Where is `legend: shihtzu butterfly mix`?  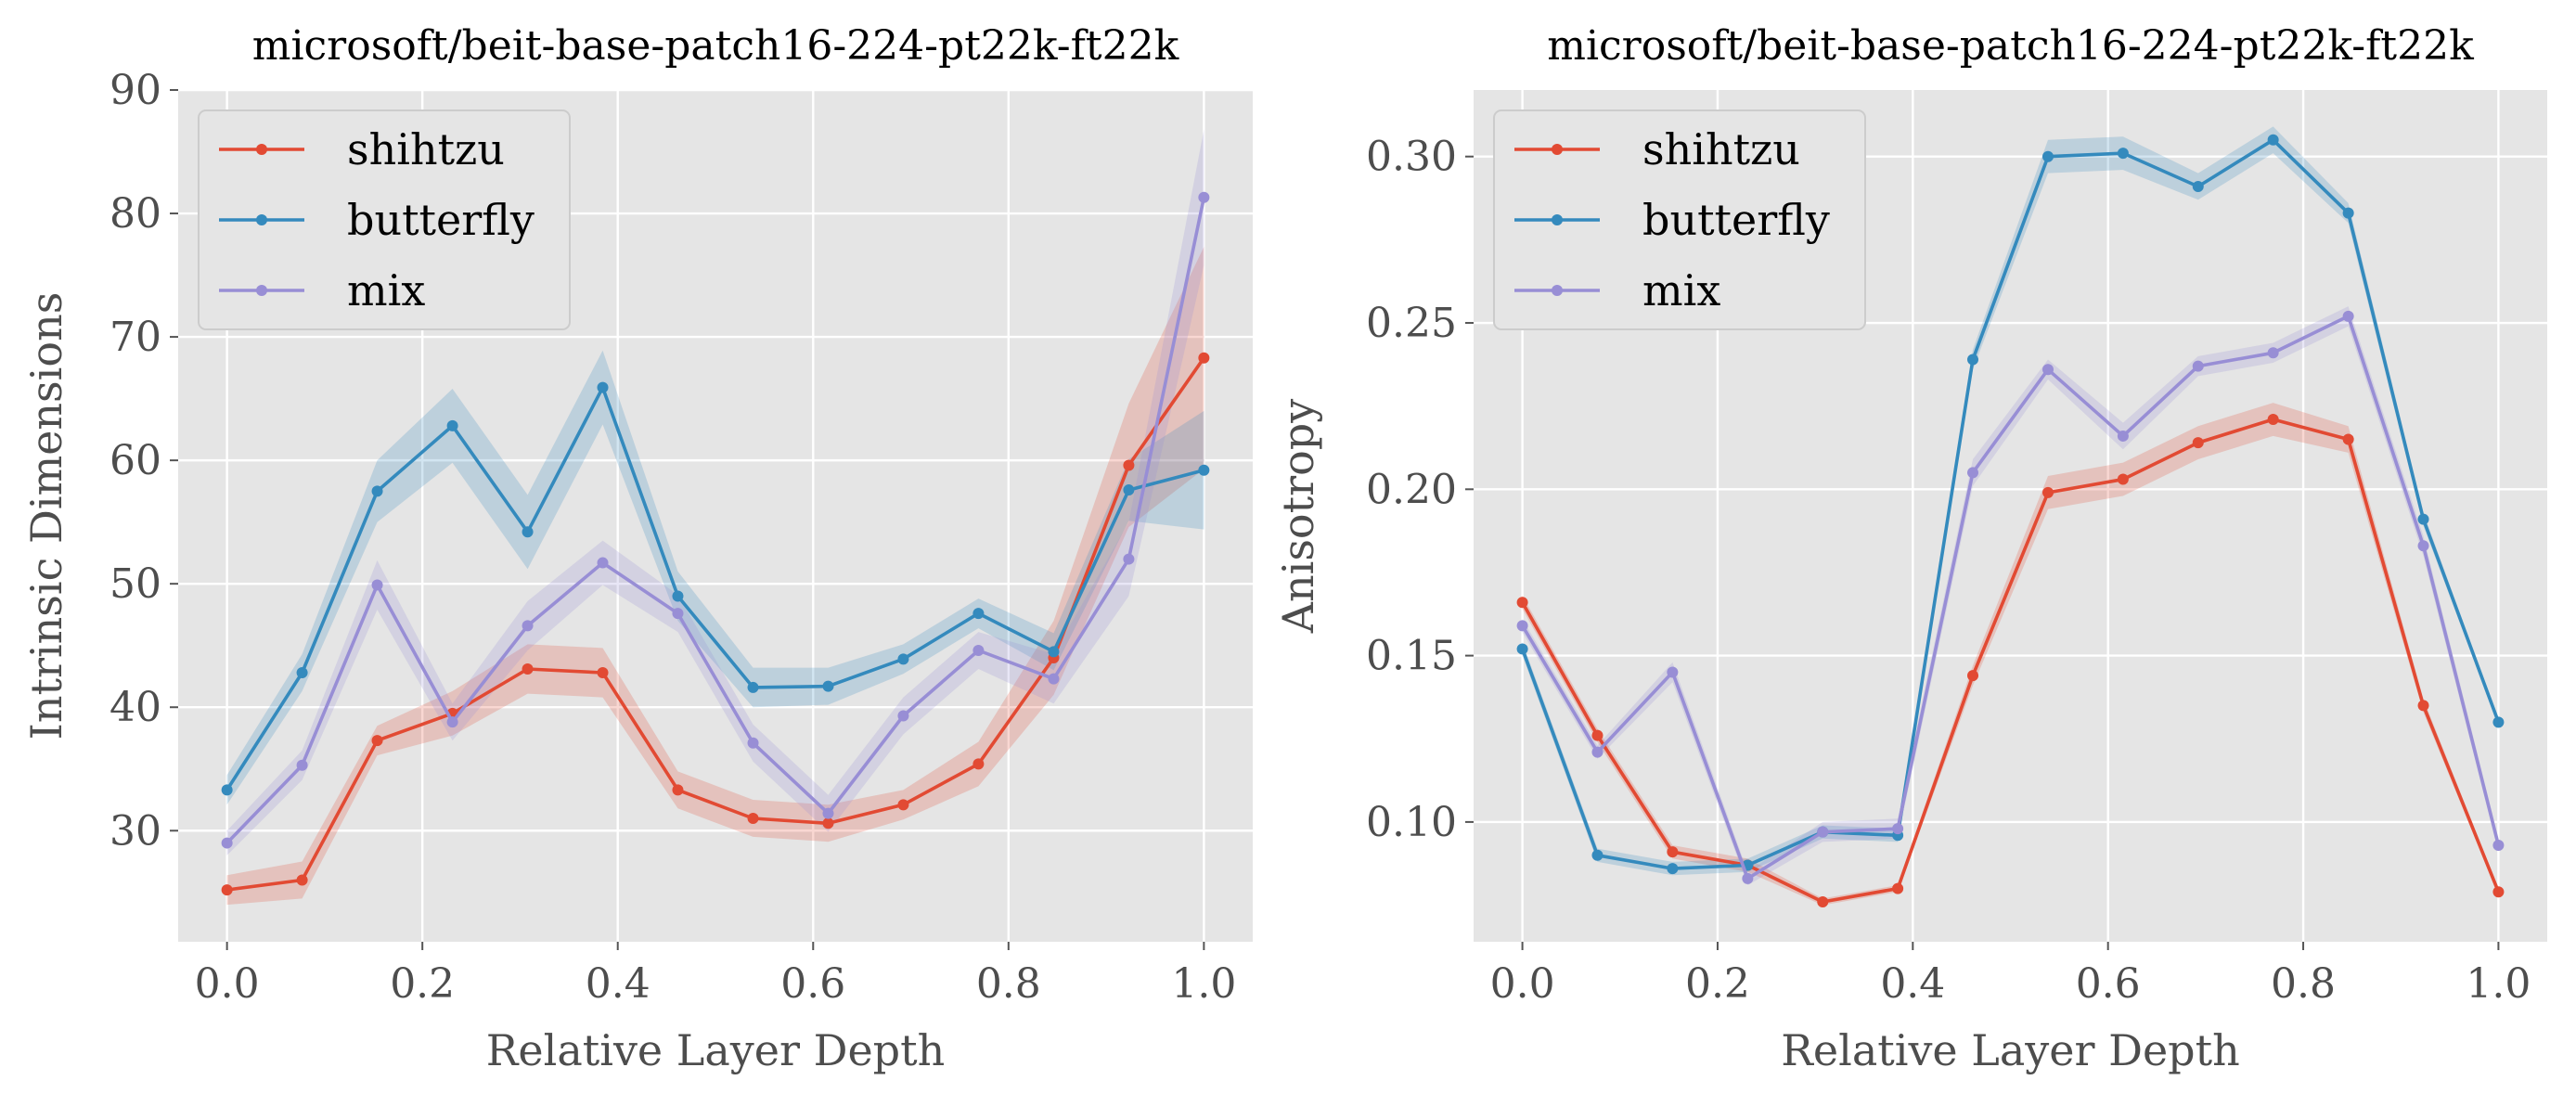
legend: shihtzu butterfly mix is located at coordinates (1679, 219).